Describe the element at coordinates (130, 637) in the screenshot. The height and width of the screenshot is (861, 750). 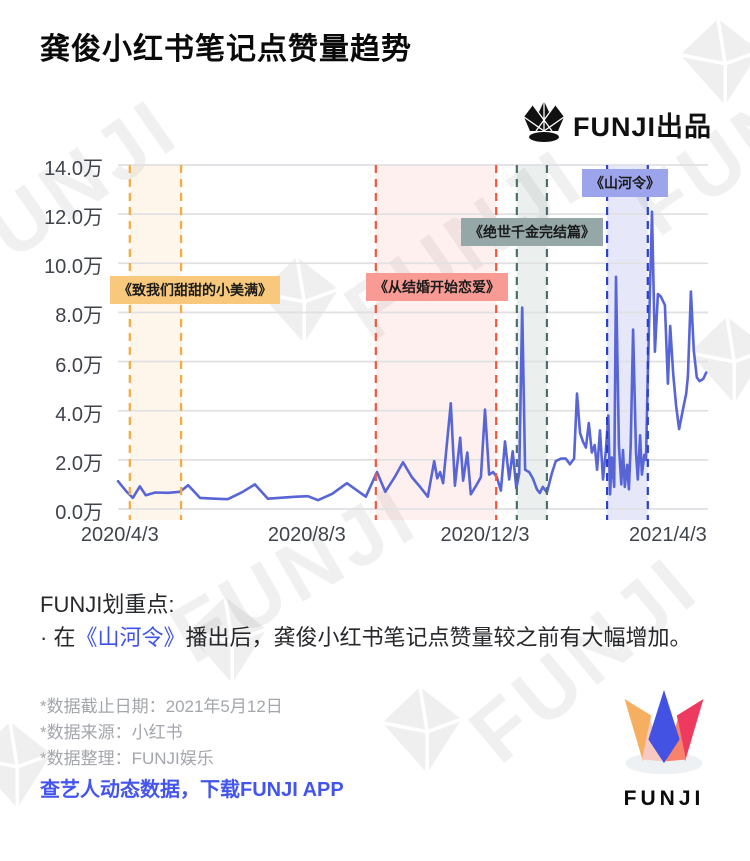
I see `notes-highlight-title: 《山河令》` at that location.